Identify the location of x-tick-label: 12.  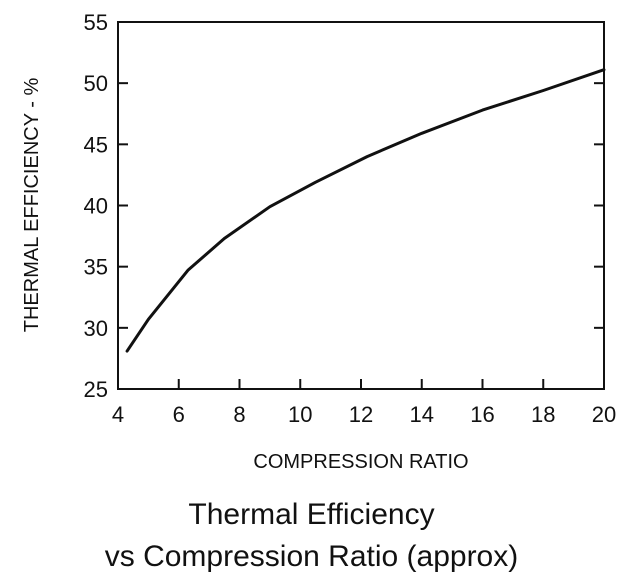
(361, 414).